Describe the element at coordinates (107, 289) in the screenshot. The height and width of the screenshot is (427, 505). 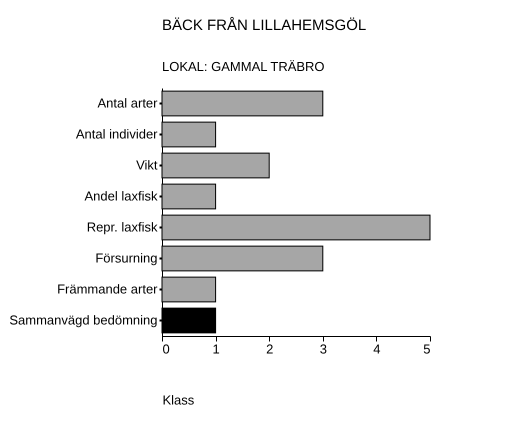
I see `y-tick-label: Främmande arter` at that location.